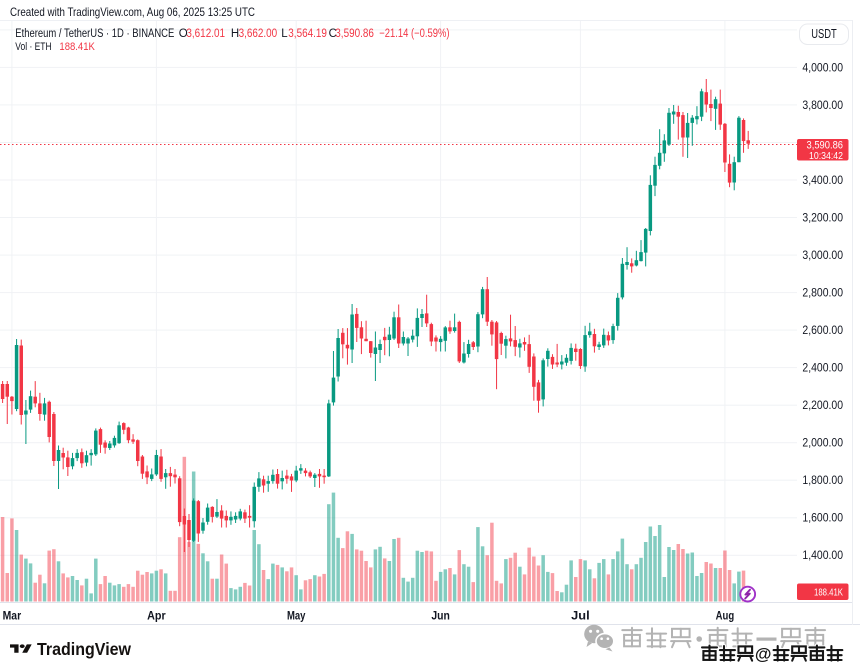  Describe the element at coordinates (156, 617) in the screenshot. I see `svg-text: Apr` at that location.